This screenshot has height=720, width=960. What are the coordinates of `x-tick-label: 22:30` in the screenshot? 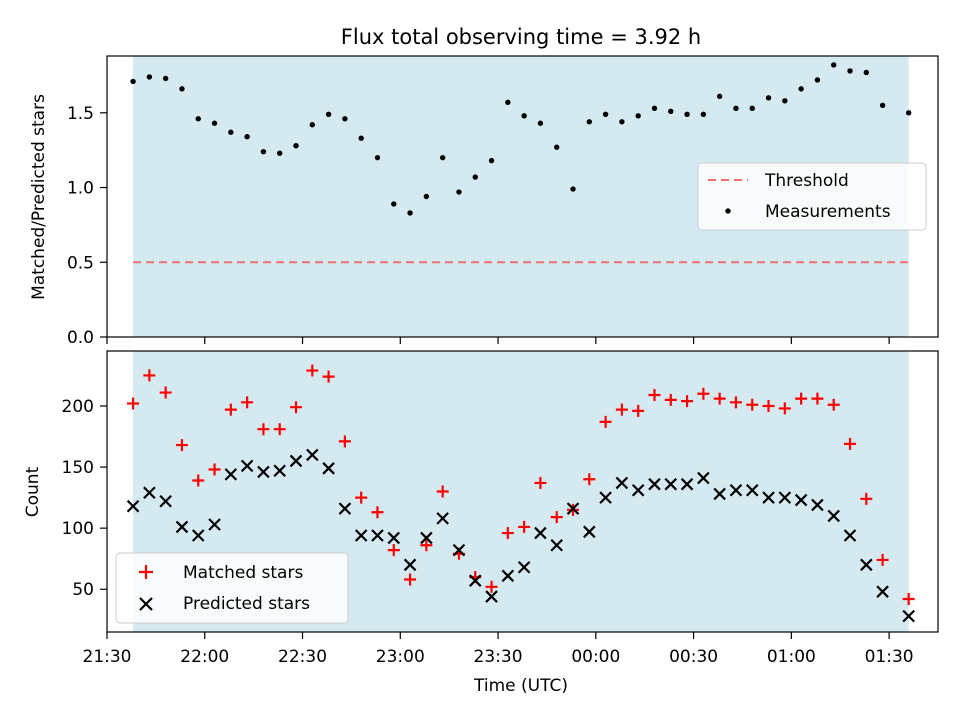 It's located at (302, 657).